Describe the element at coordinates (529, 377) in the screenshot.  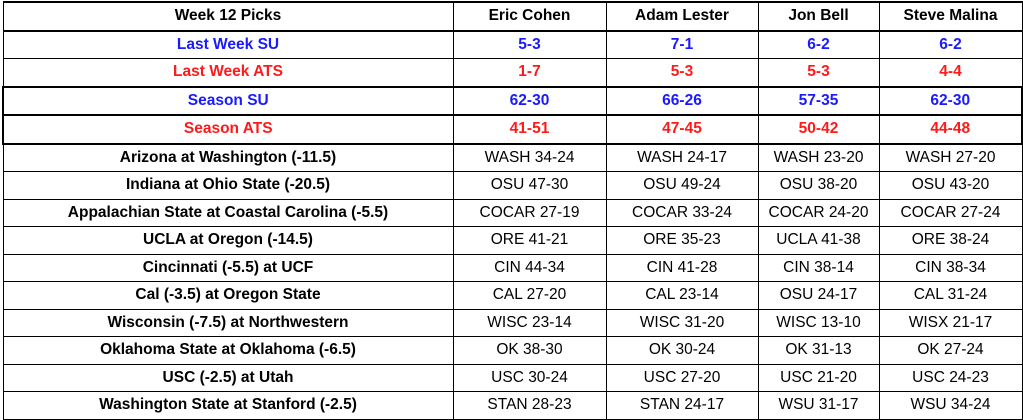
I see `cell: USC 30-24` at that location.